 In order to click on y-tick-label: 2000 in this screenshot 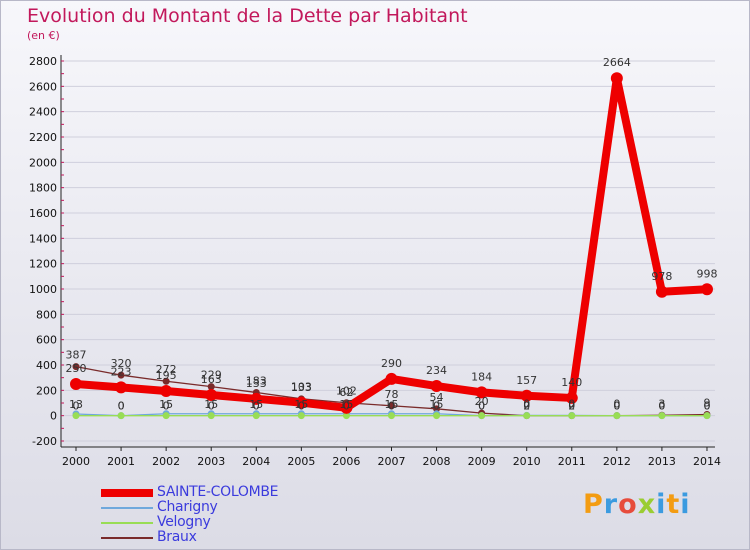, I will do `click(43, 162)`.